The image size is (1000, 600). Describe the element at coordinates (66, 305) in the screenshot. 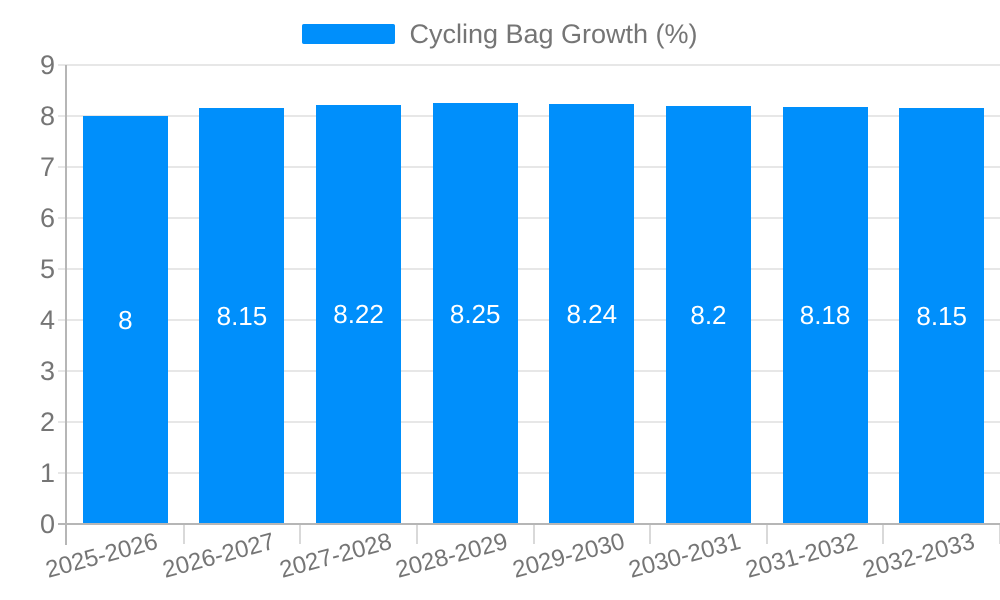

I see `y-axis-line` at that location.